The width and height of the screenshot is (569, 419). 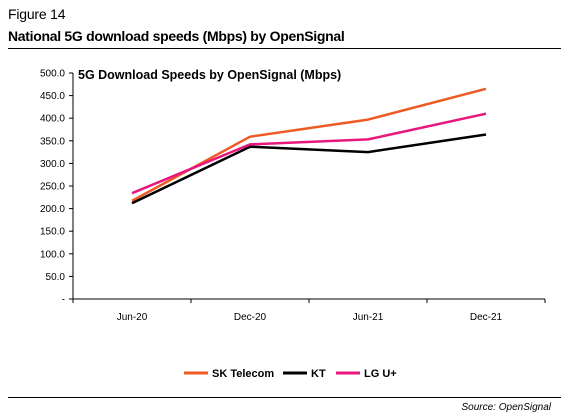 What do you see at coordinates (243, 374) in the screenshot?
I see `legend-label-0: SK Telecom` at bounding box center [243, 374].